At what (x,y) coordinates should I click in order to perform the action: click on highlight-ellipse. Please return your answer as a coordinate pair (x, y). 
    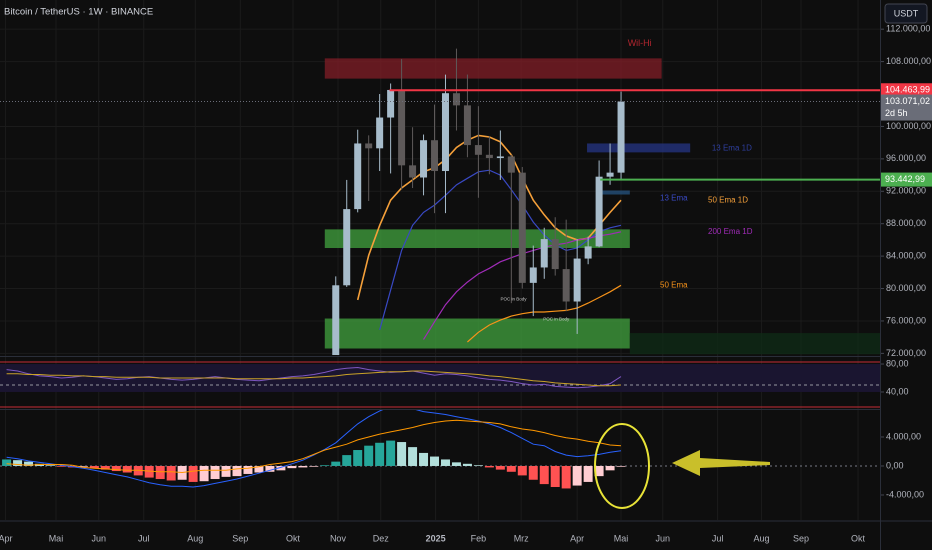
    Looking at the image, I should click on (622, 466).